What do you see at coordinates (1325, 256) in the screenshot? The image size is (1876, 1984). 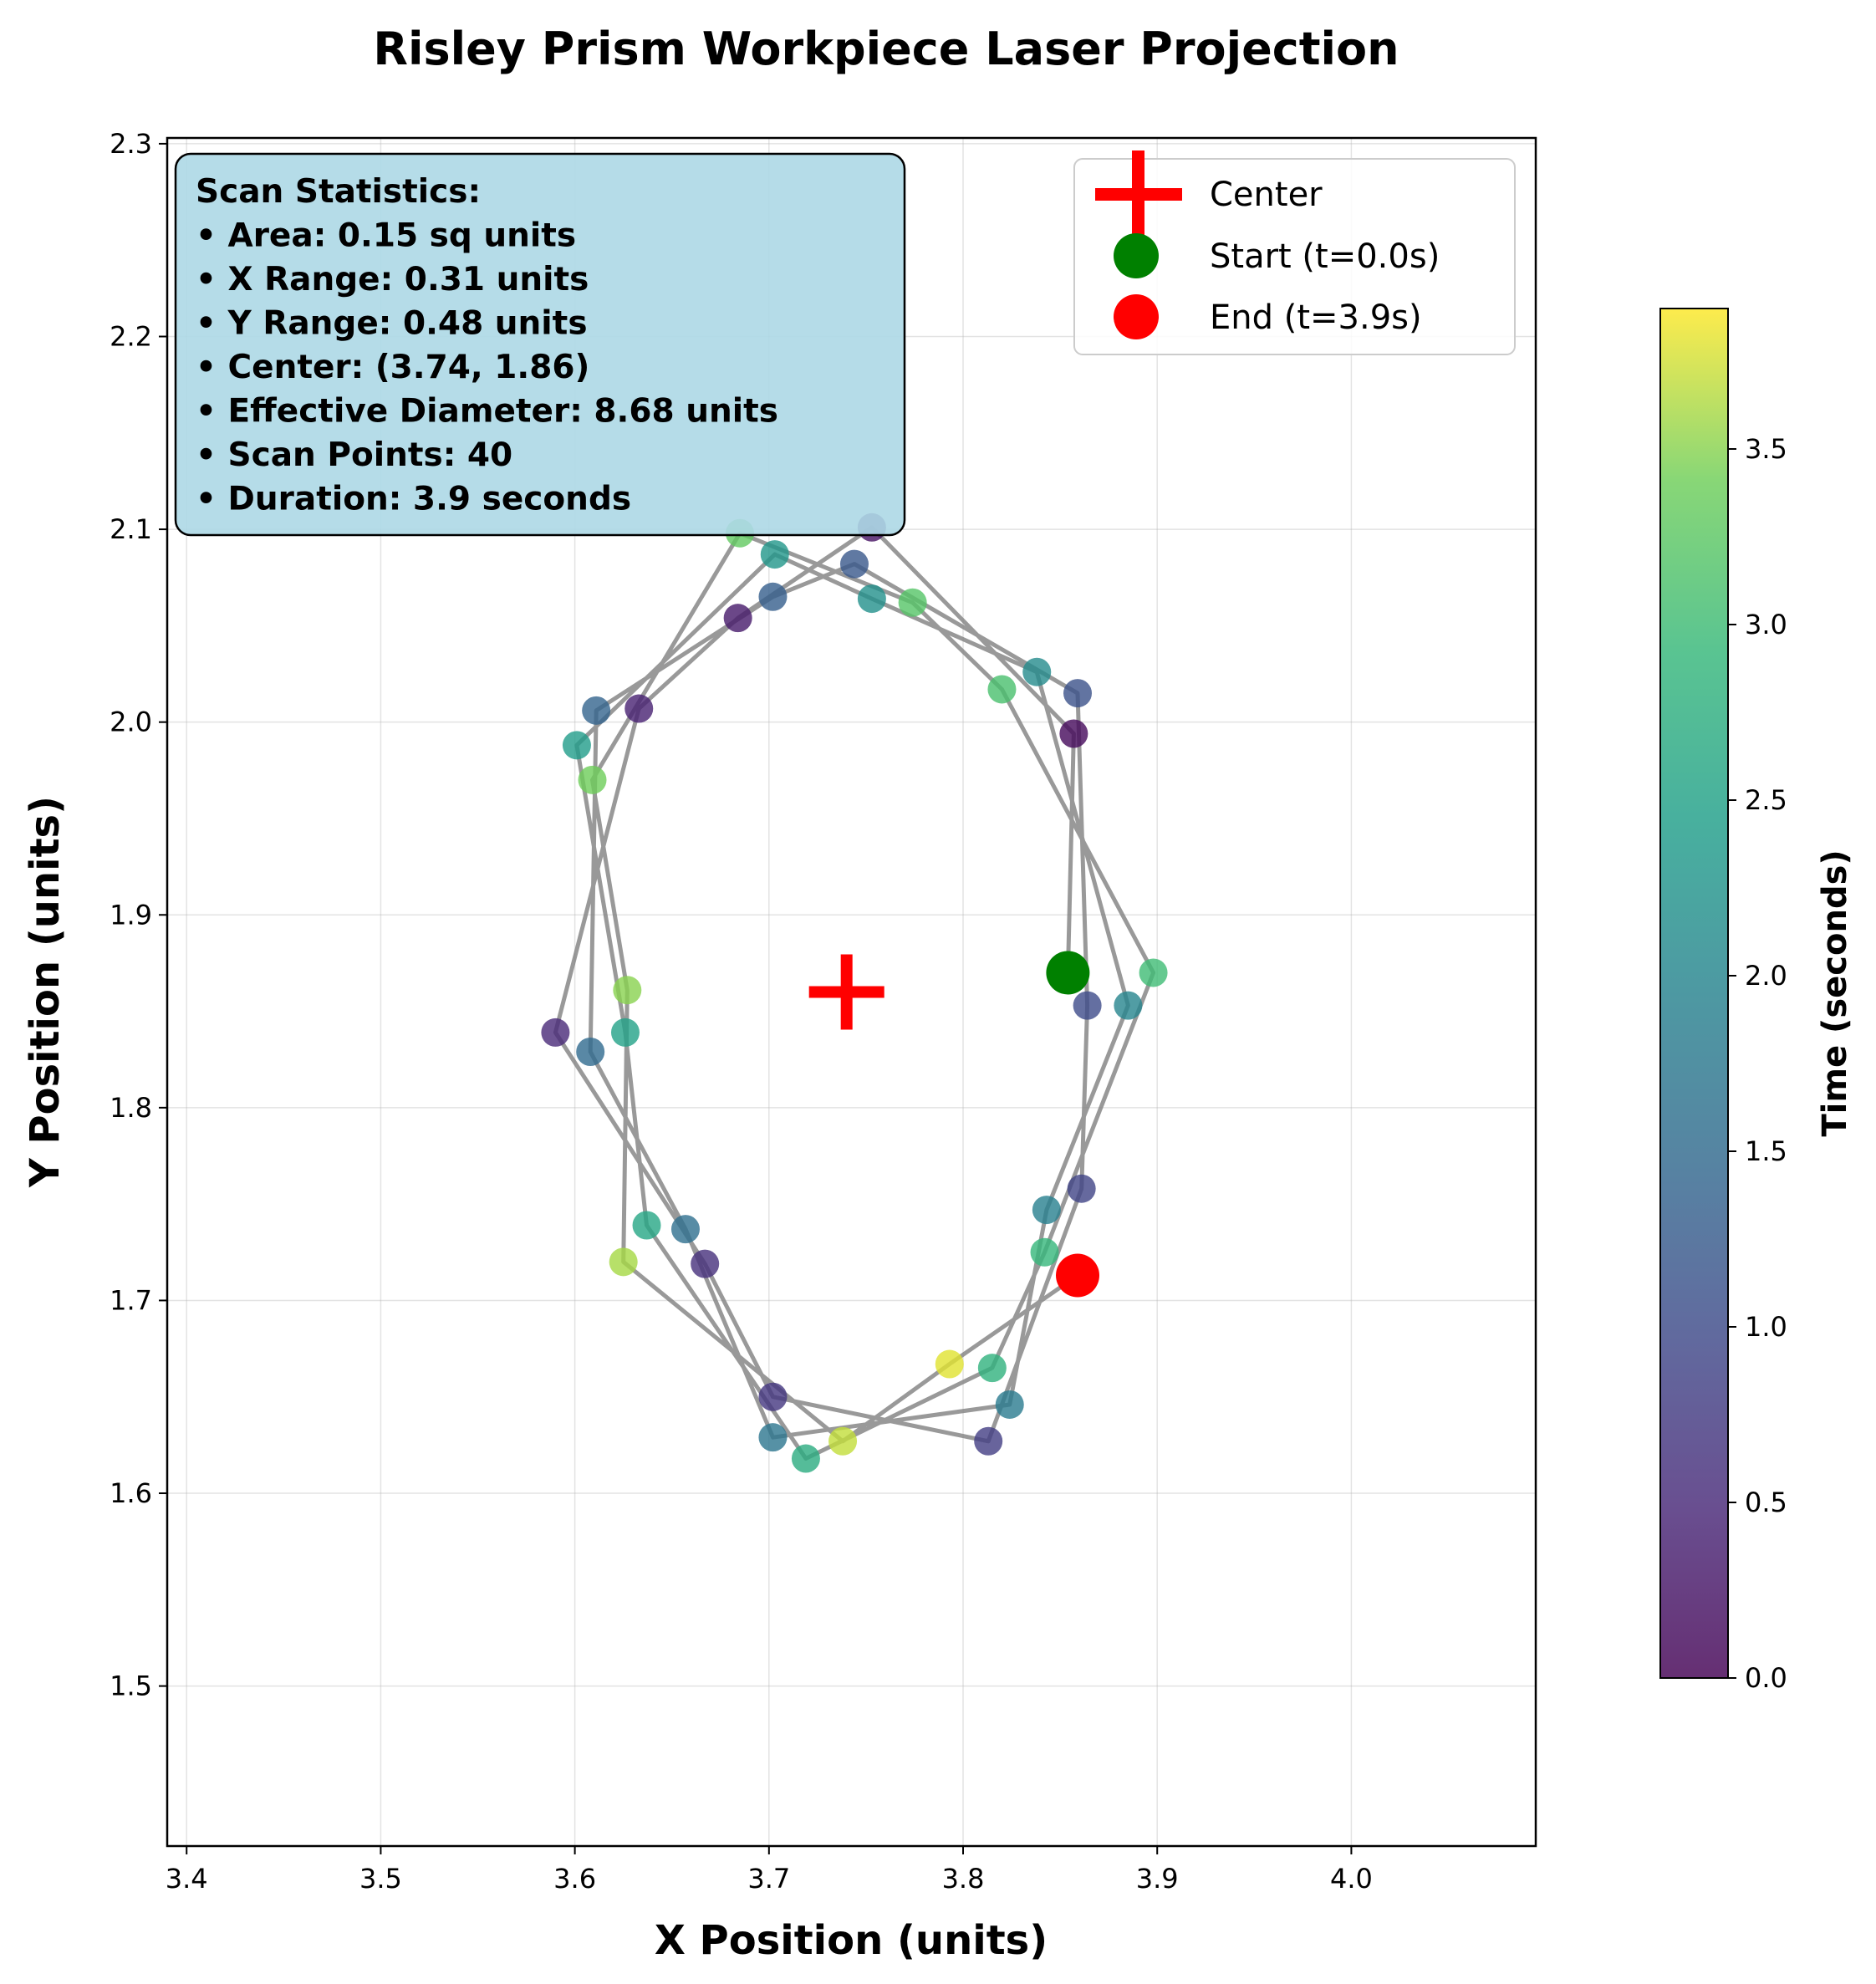 I see `legend-label-start: Start (t=0.0s)` at bounding box center [1325, 256].